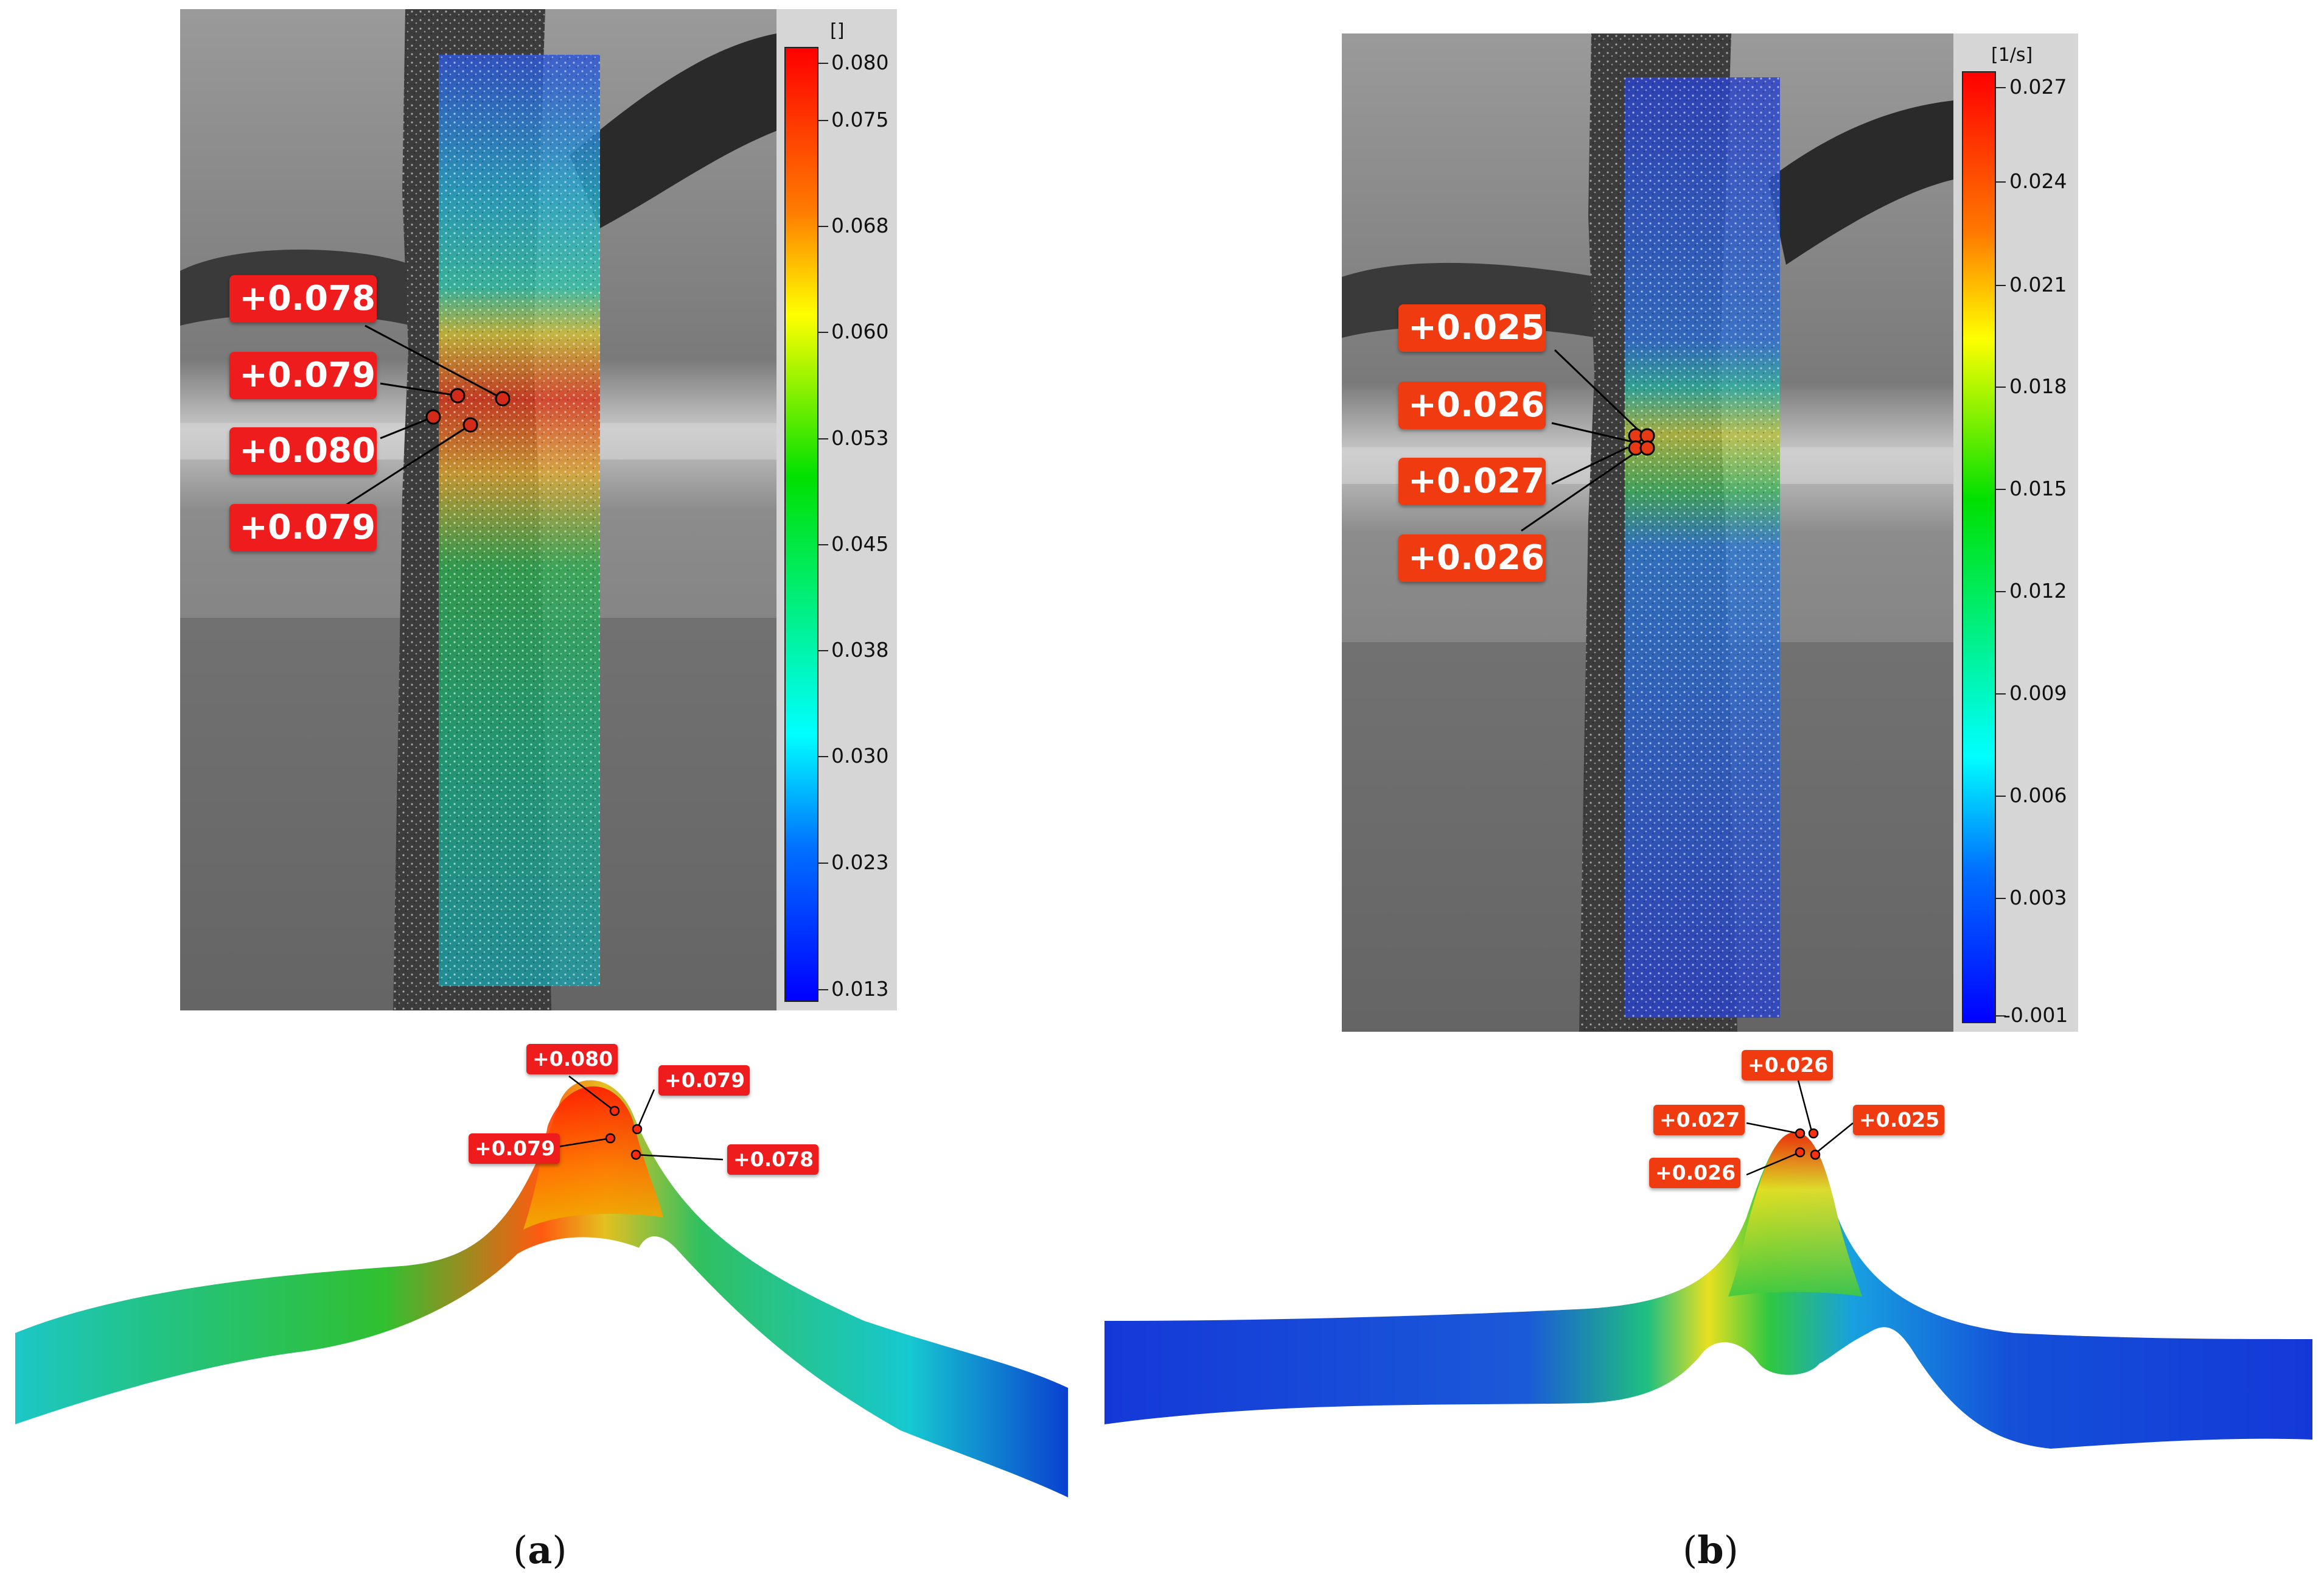 This screenshot has height=1596, width=2324. What do you see at coordinates (2038, 591) in the screenshot?
I see `colorbar-tick-b-5: 0.012` at bounding box center [2038, 591].